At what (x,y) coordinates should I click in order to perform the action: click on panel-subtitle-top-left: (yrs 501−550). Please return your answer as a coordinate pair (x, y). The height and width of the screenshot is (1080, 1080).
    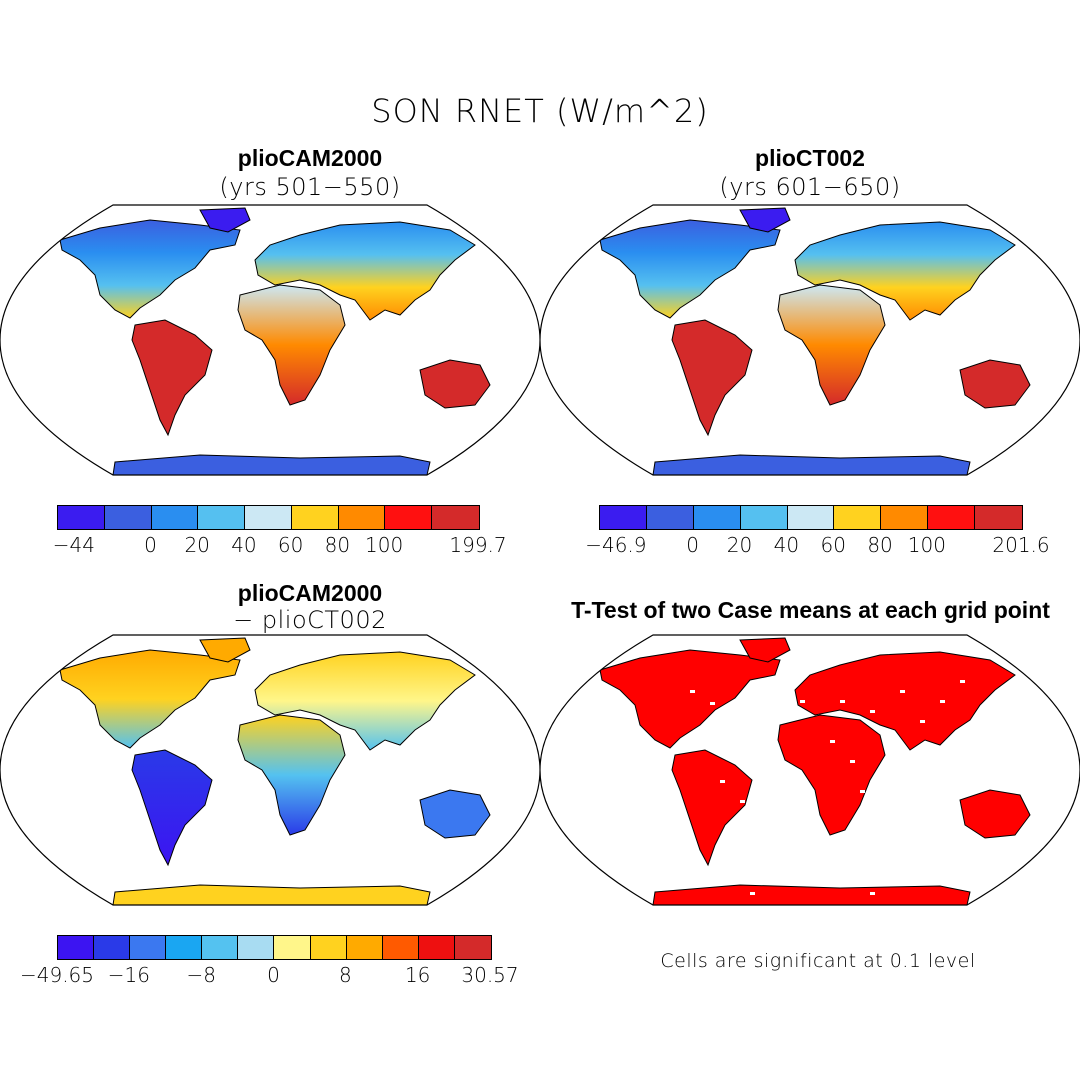
    Looking at the image, I should click on (310, 187).